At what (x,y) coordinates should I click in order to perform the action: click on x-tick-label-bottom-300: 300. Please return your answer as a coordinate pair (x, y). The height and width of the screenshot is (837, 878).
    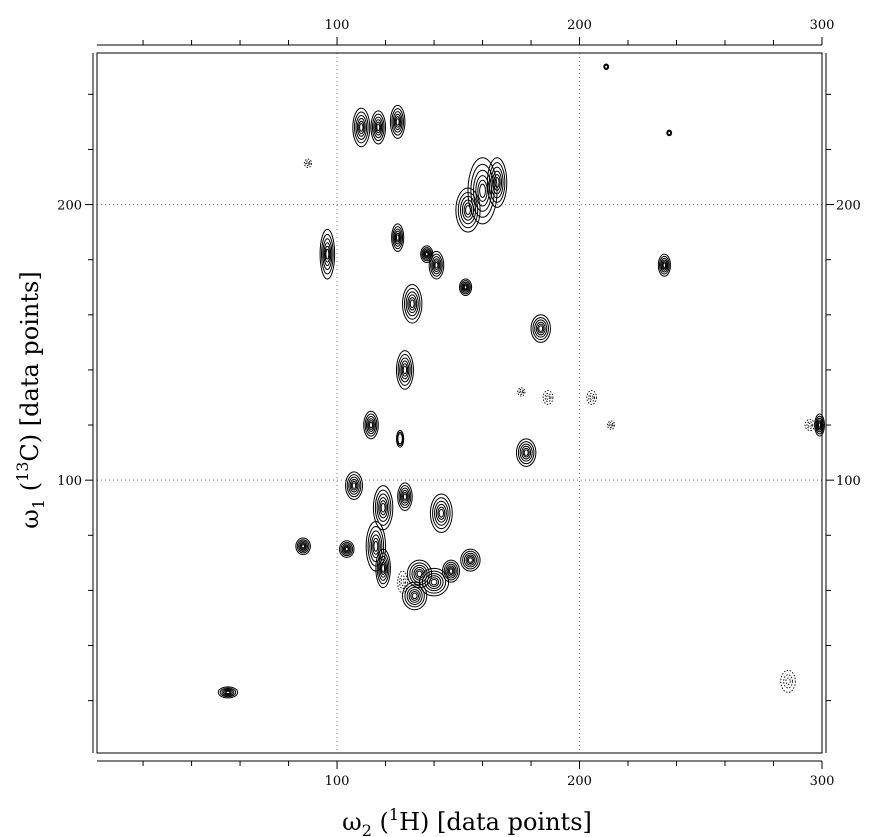
    Looking at the image, I should click on (822, 781).